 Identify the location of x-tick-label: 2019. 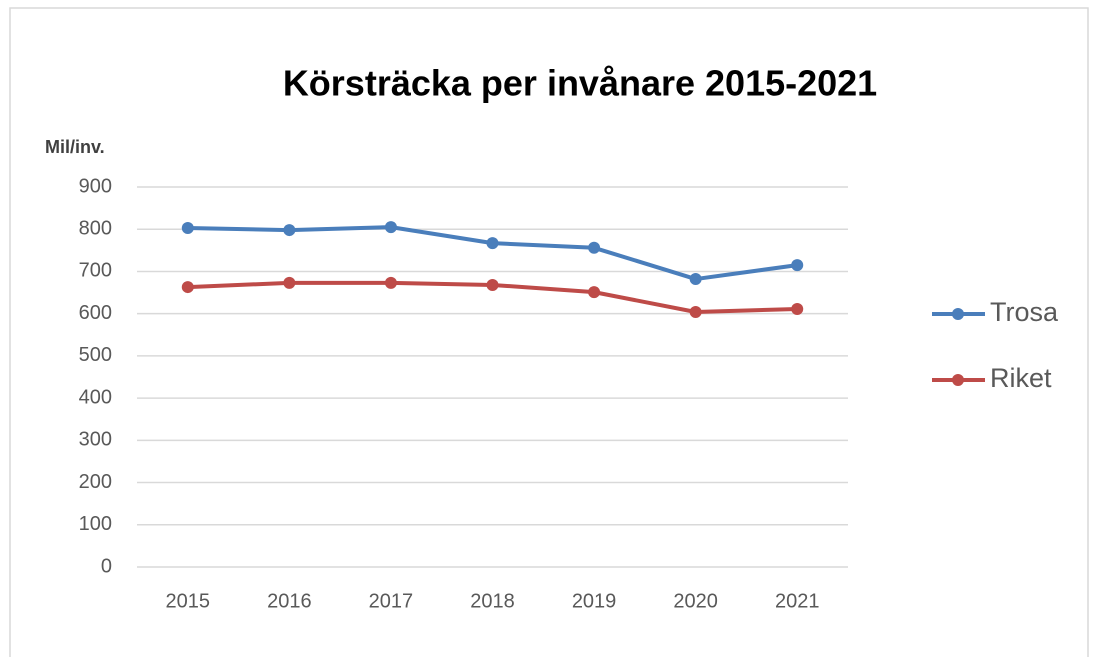
(594, 601).